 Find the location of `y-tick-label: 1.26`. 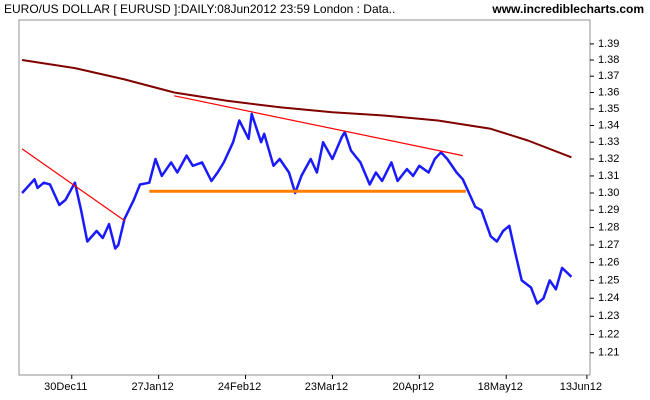

y-tick-label: 1.26 is located at coordinates (608, 263).